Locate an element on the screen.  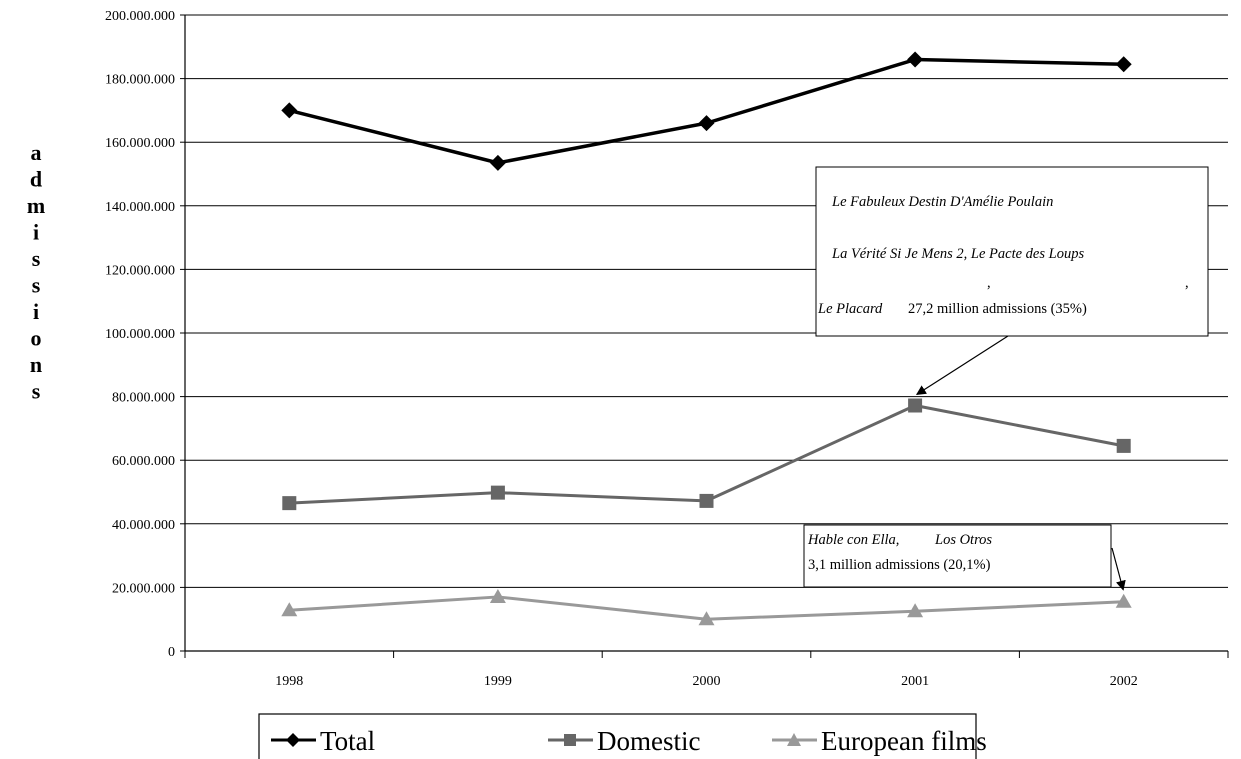
annotation-line-admissions-european: 3,1 million admissions (20,1%) is located at coordinates (899, 565).